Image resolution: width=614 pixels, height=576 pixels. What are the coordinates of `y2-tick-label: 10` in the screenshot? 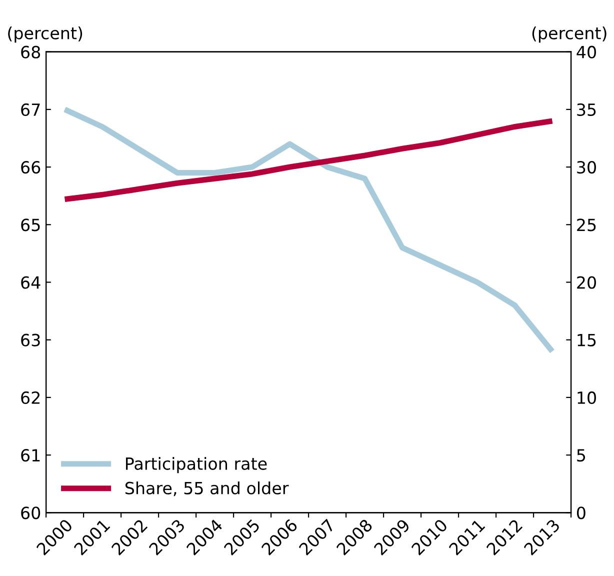 It's located at (587, 397).